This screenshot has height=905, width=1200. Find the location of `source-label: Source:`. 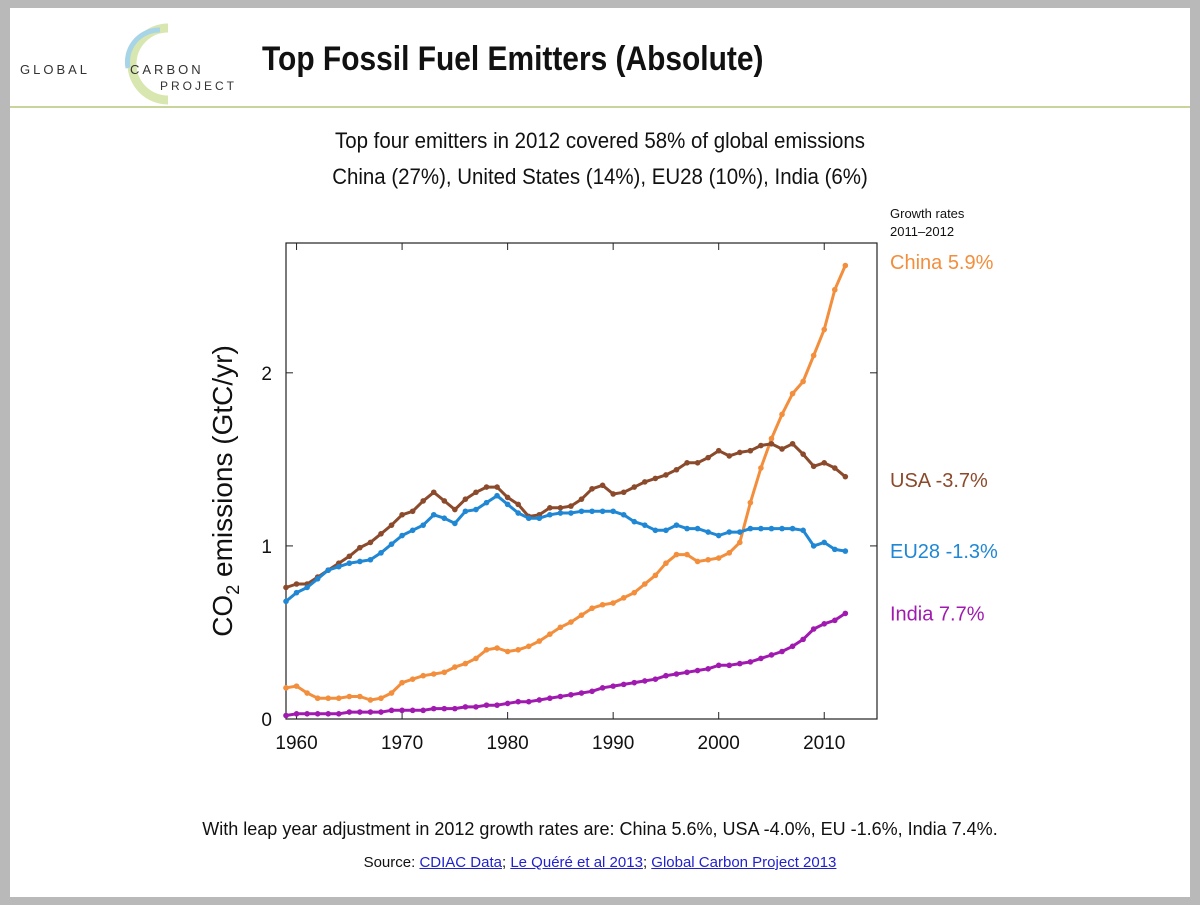

source-label: Source: is located at coordinates (389, 862).